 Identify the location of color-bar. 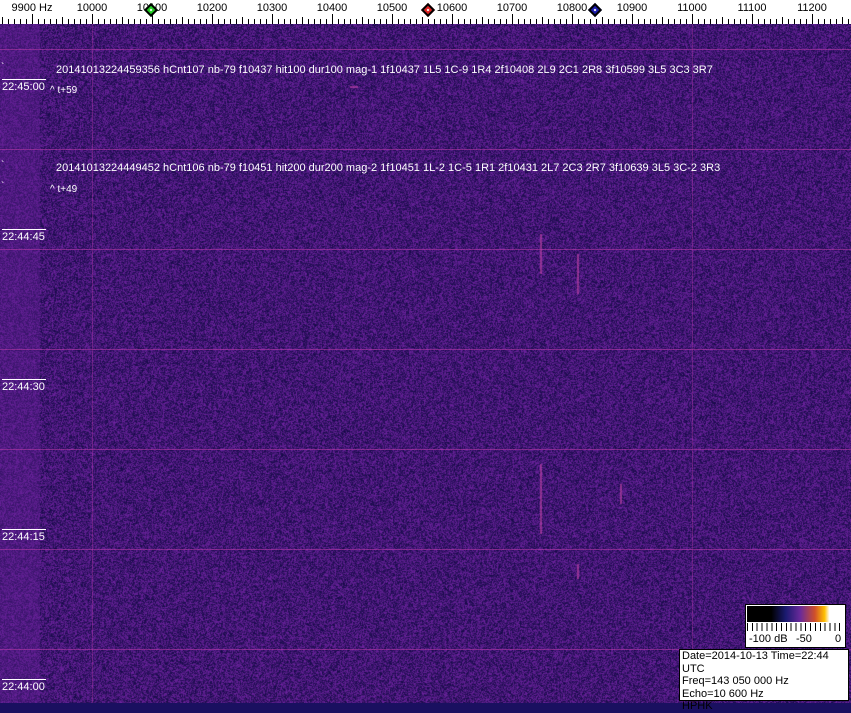
(795, 614).